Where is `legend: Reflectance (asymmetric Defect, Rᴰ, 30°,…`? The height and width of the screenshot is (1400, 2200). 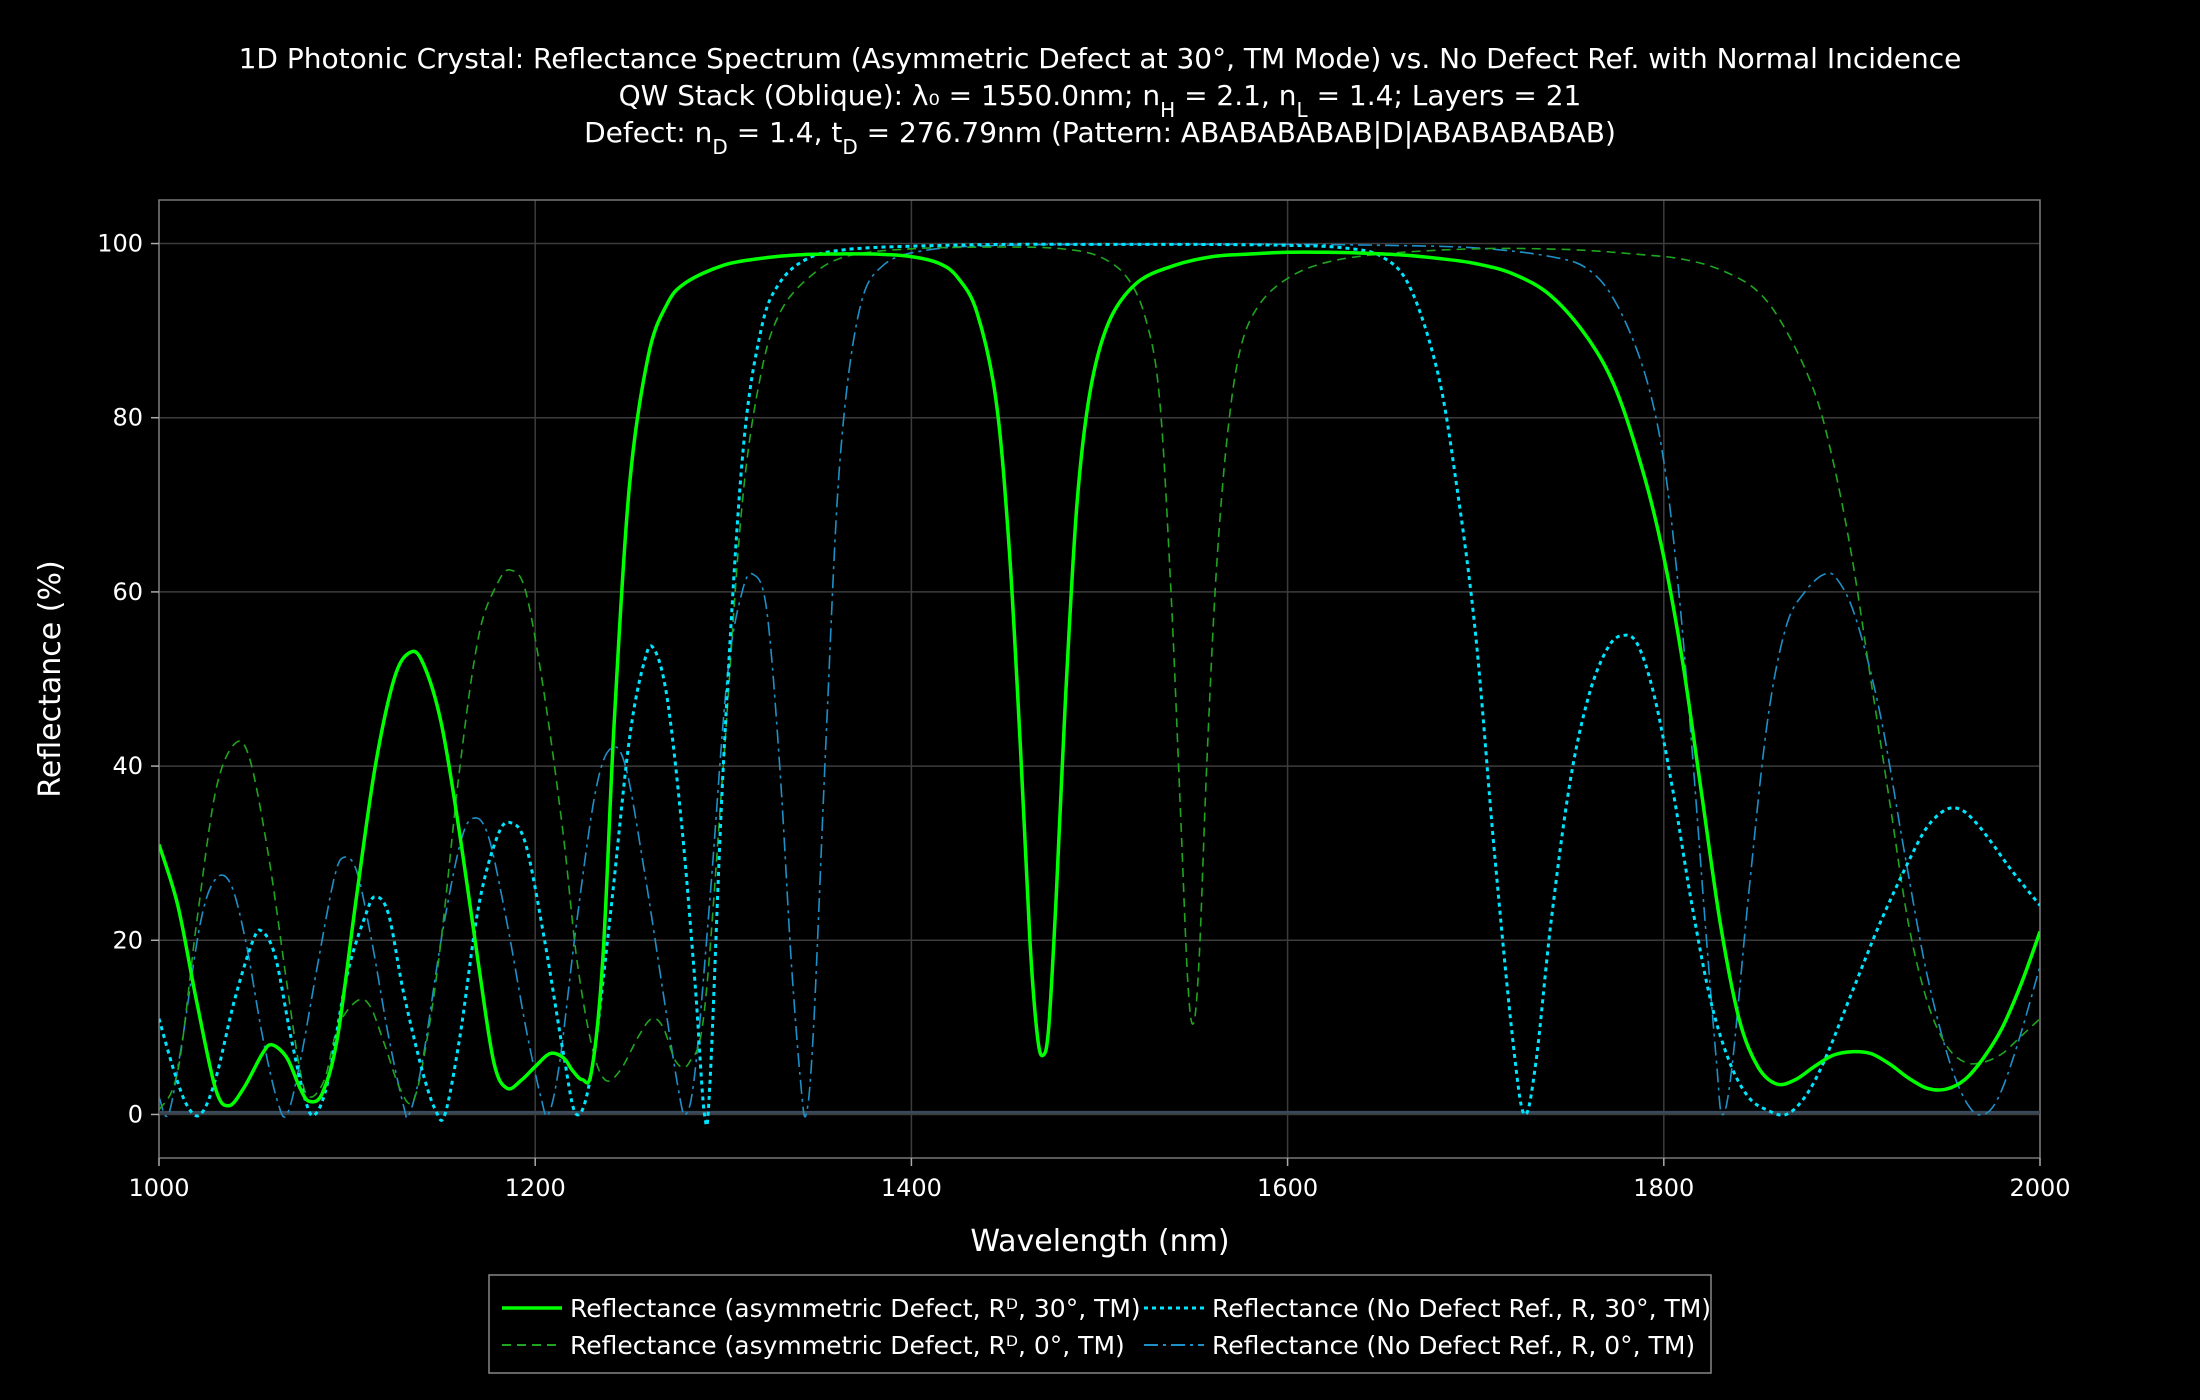
legend: Reflectance (asymmetric Defect, Rᴰ, 30°,… is located at coordinates (1100, 1324).